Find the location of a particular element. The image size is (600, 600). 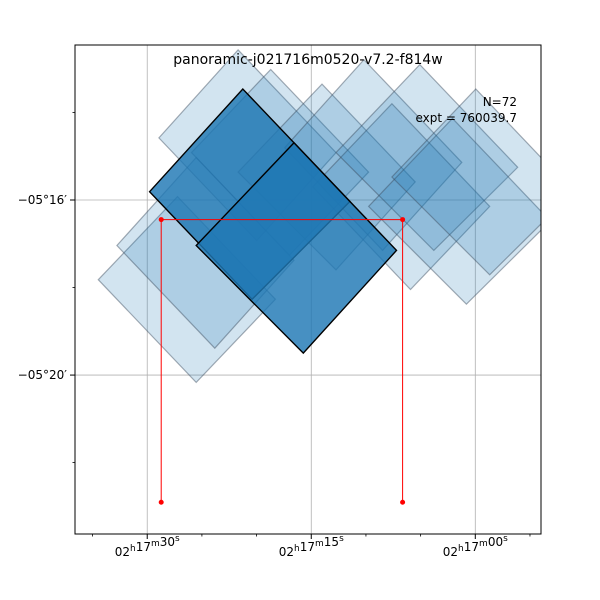

y-tick-label-0: −05°16′ is located at coordinates (43, 200).